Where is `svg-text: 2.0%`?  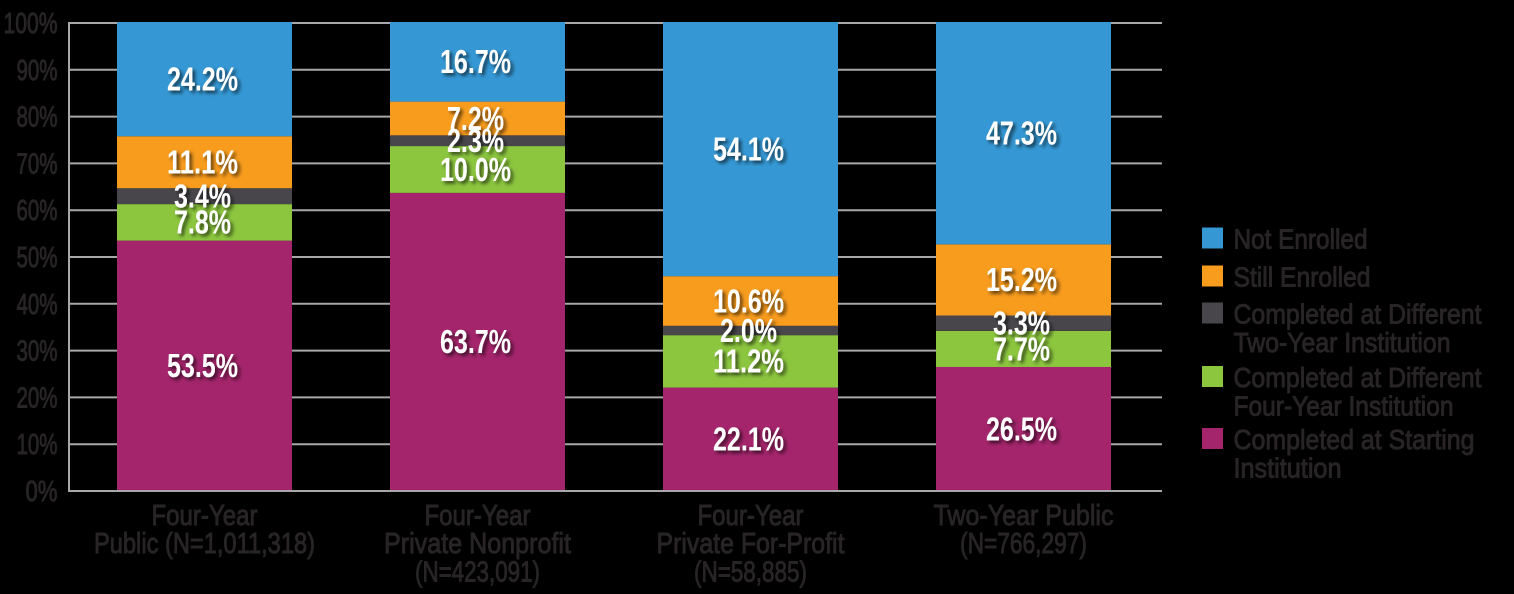
svg-text: 2.0% is located at coordinates (748, 331).